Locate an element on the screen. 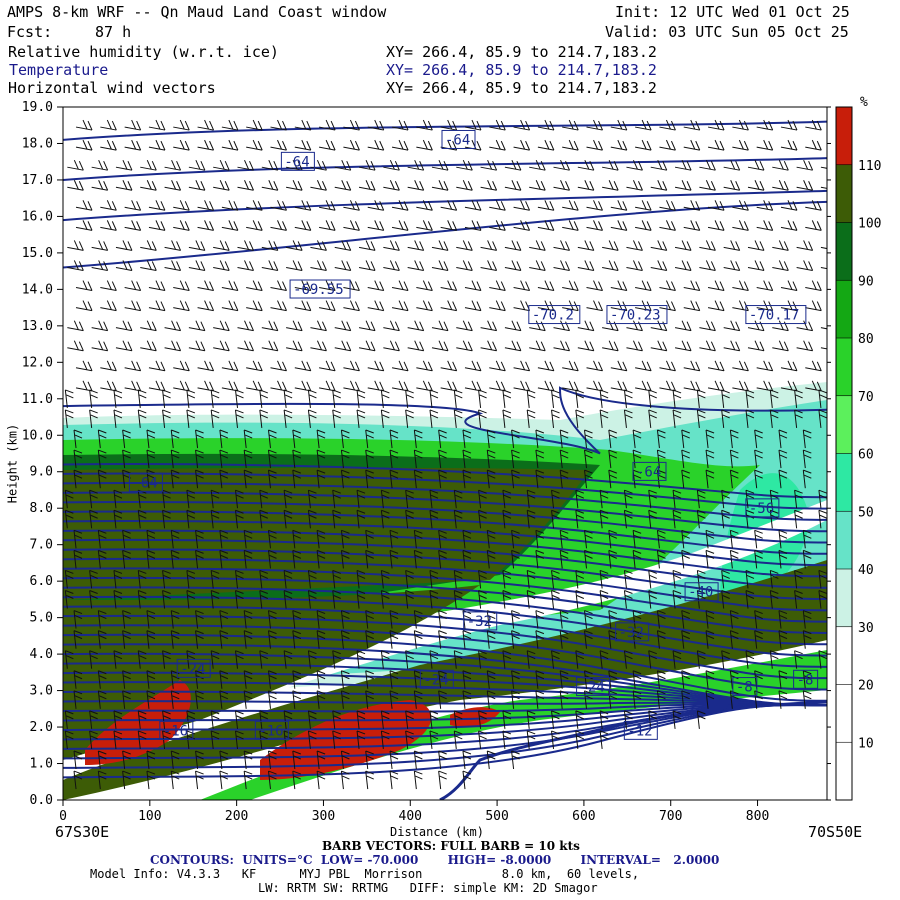 Image resolution: width=900 pixels, height=900 pixels. contour-label: -64 is located at coordinates (144, 483).